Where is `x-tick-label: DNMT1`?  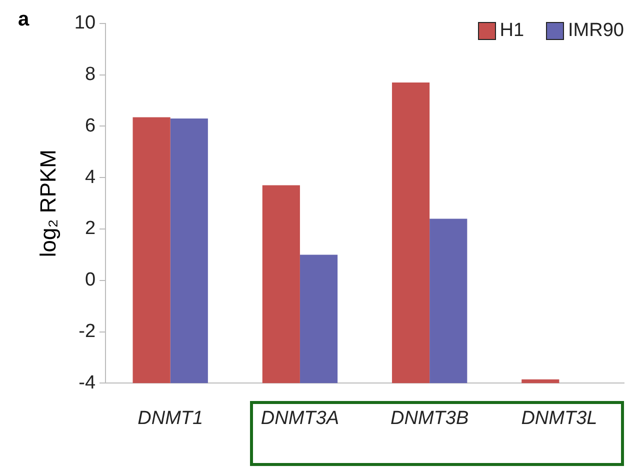 x-tick-label: DNMT1 is located at coordinates (171, 418).